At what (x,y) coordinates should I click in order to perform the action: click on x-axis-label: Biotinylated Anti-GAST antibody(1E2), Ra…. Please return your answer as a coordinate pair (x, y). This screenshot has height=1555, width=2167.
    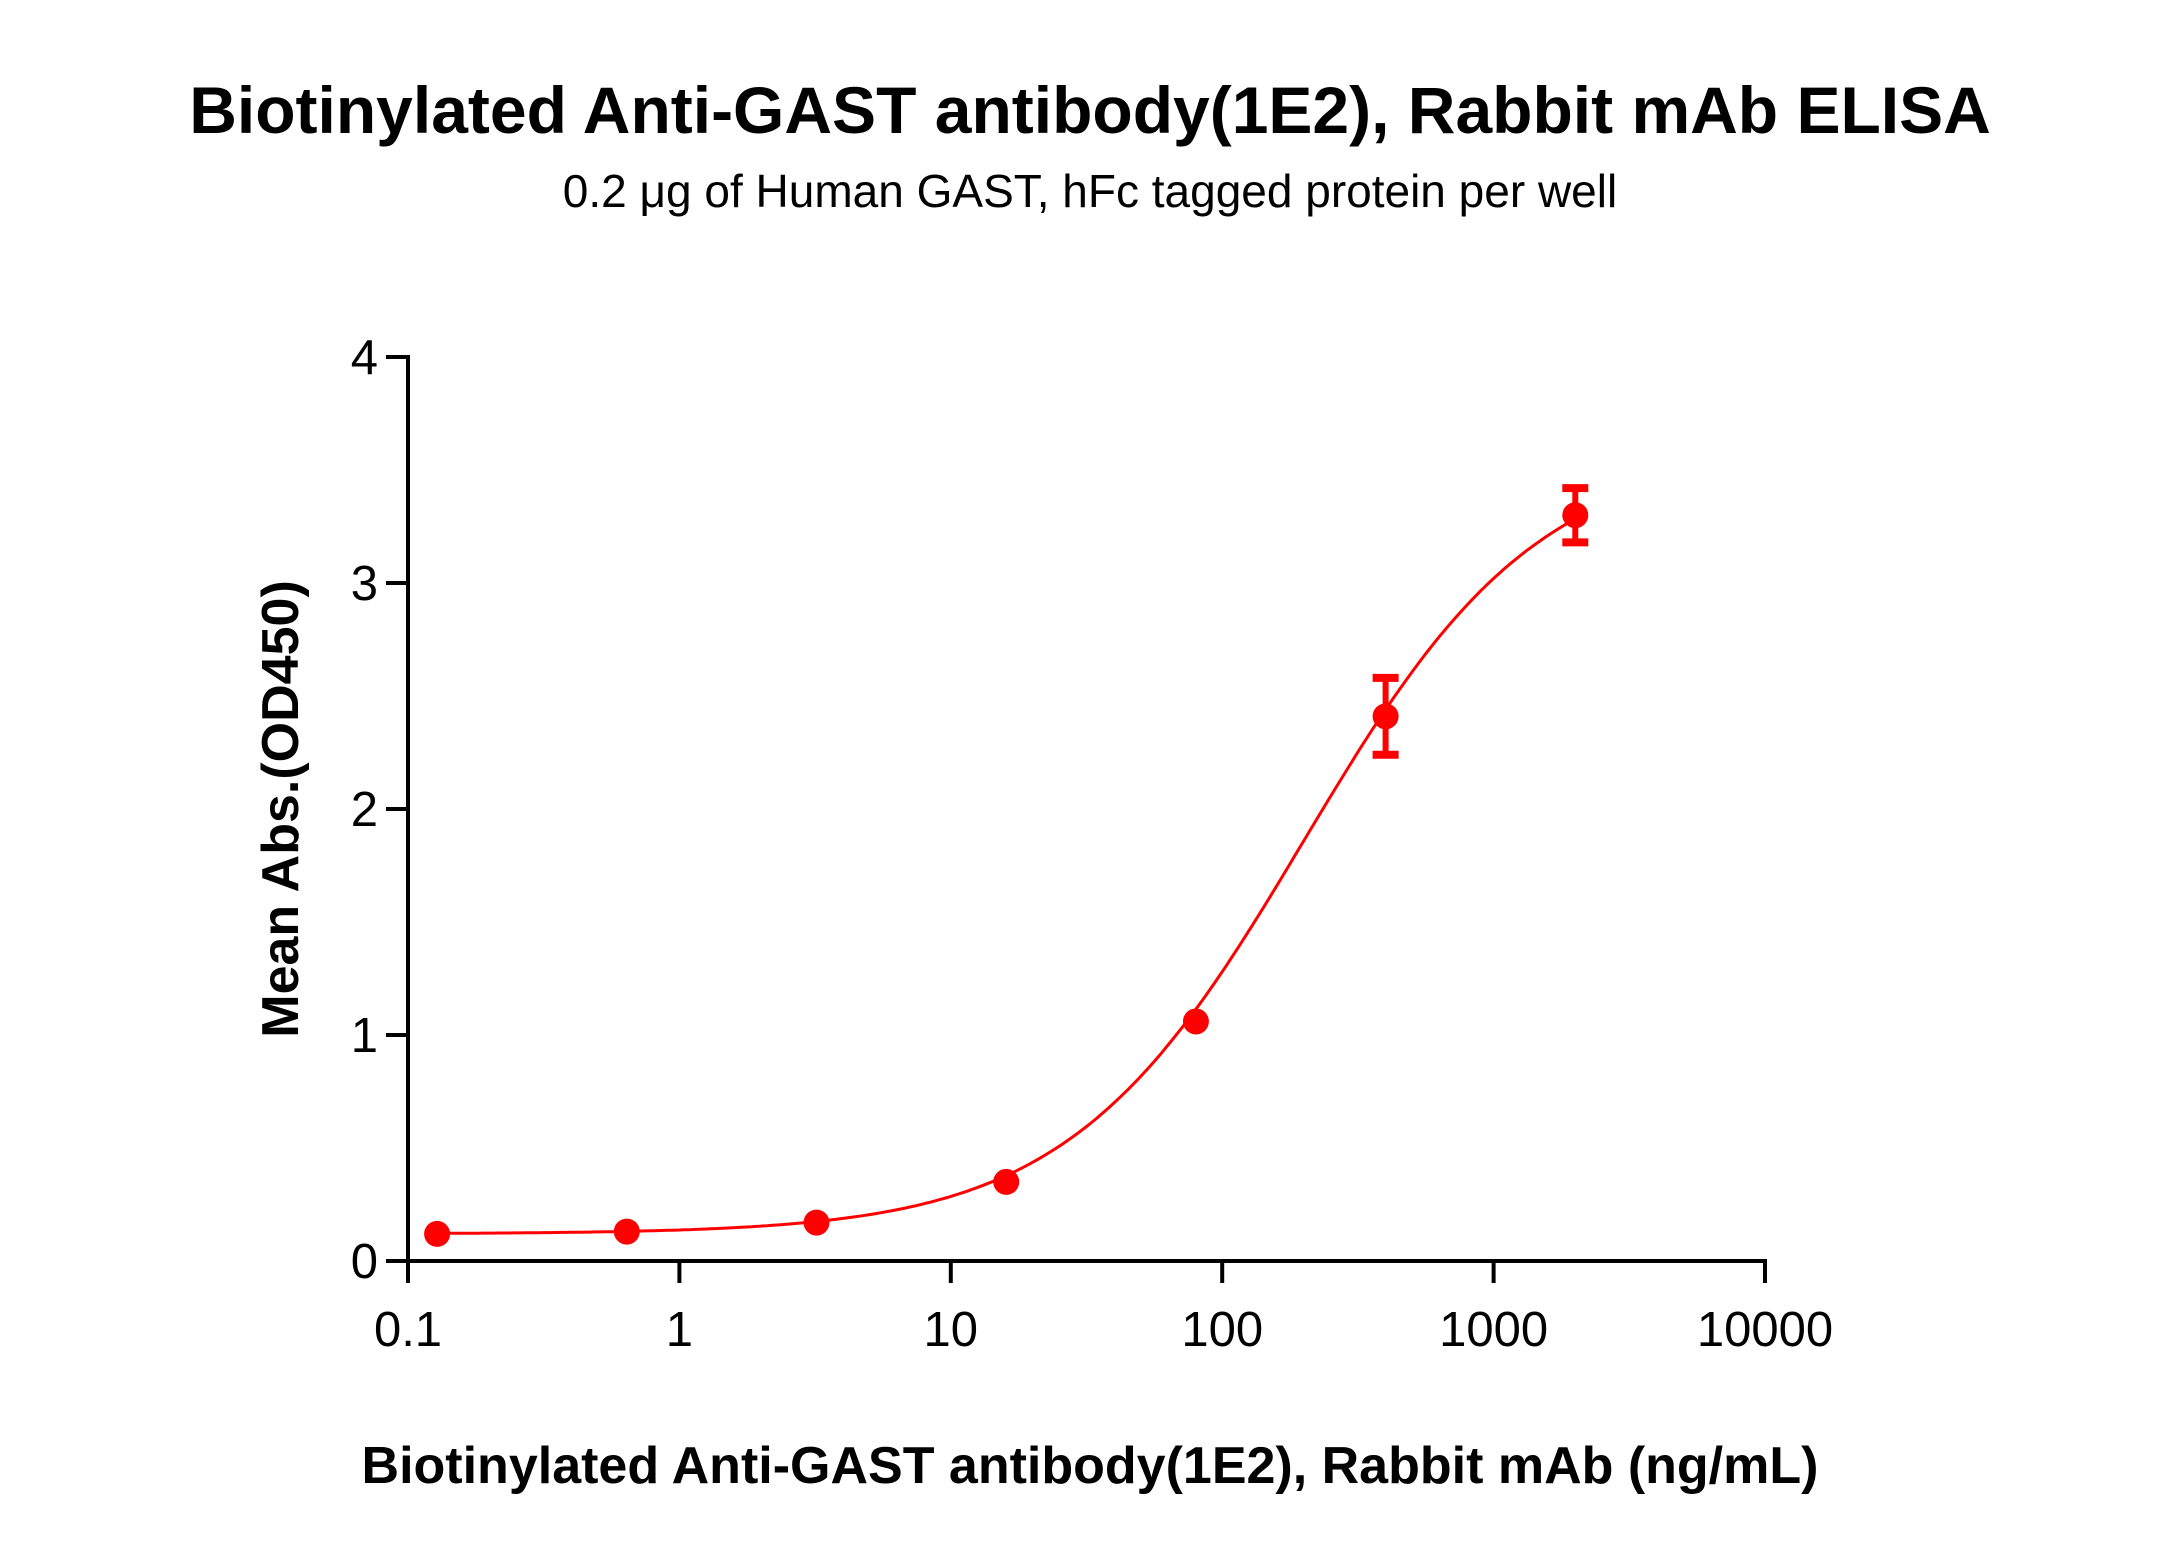
    Looking at the image, I should click on (1090, 1466).